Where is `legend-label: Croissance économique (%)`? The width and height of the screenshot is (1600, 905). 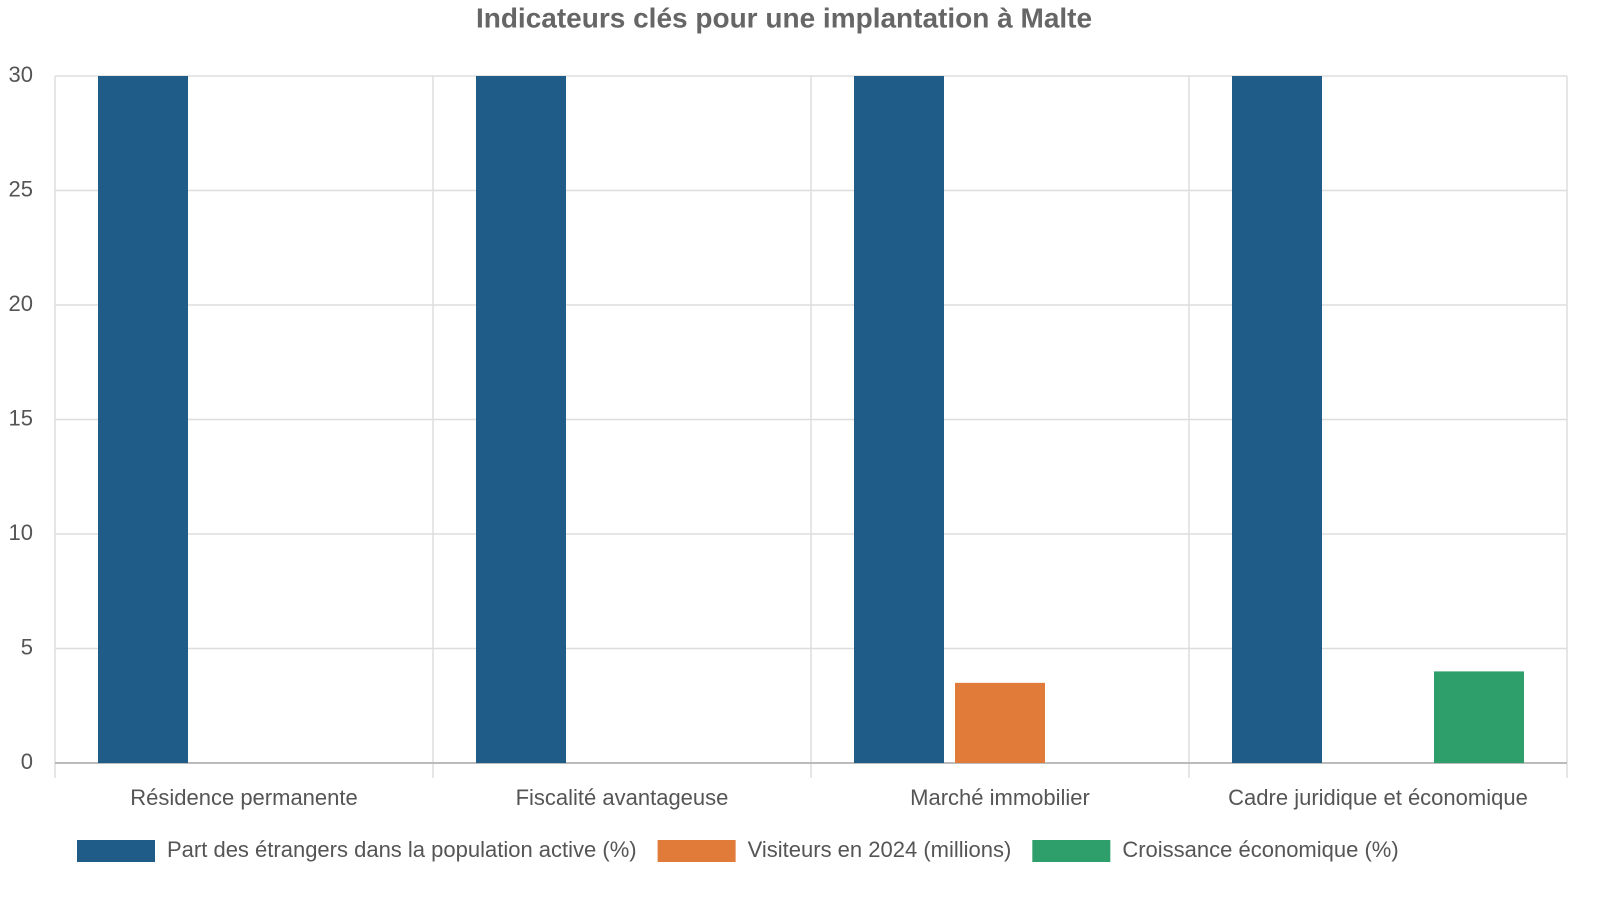
legend-label: Croissance économique (%) is located at coordinates (1260, 849).